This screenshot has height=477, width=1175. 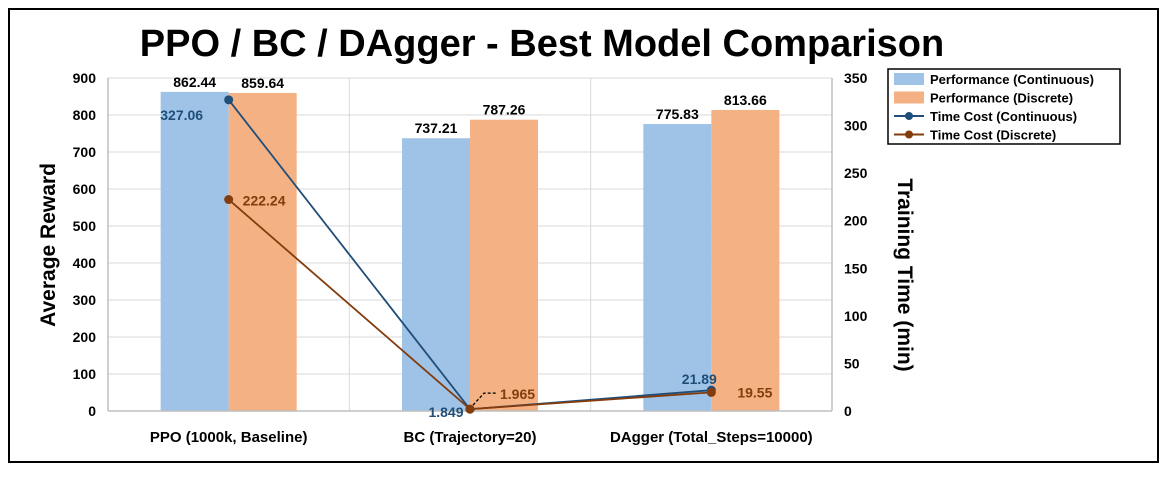 What do you see at coordinates (745, 100) in the screenshot?
I see `bar-value-label: 813.66` at bounding box center [745, 100].